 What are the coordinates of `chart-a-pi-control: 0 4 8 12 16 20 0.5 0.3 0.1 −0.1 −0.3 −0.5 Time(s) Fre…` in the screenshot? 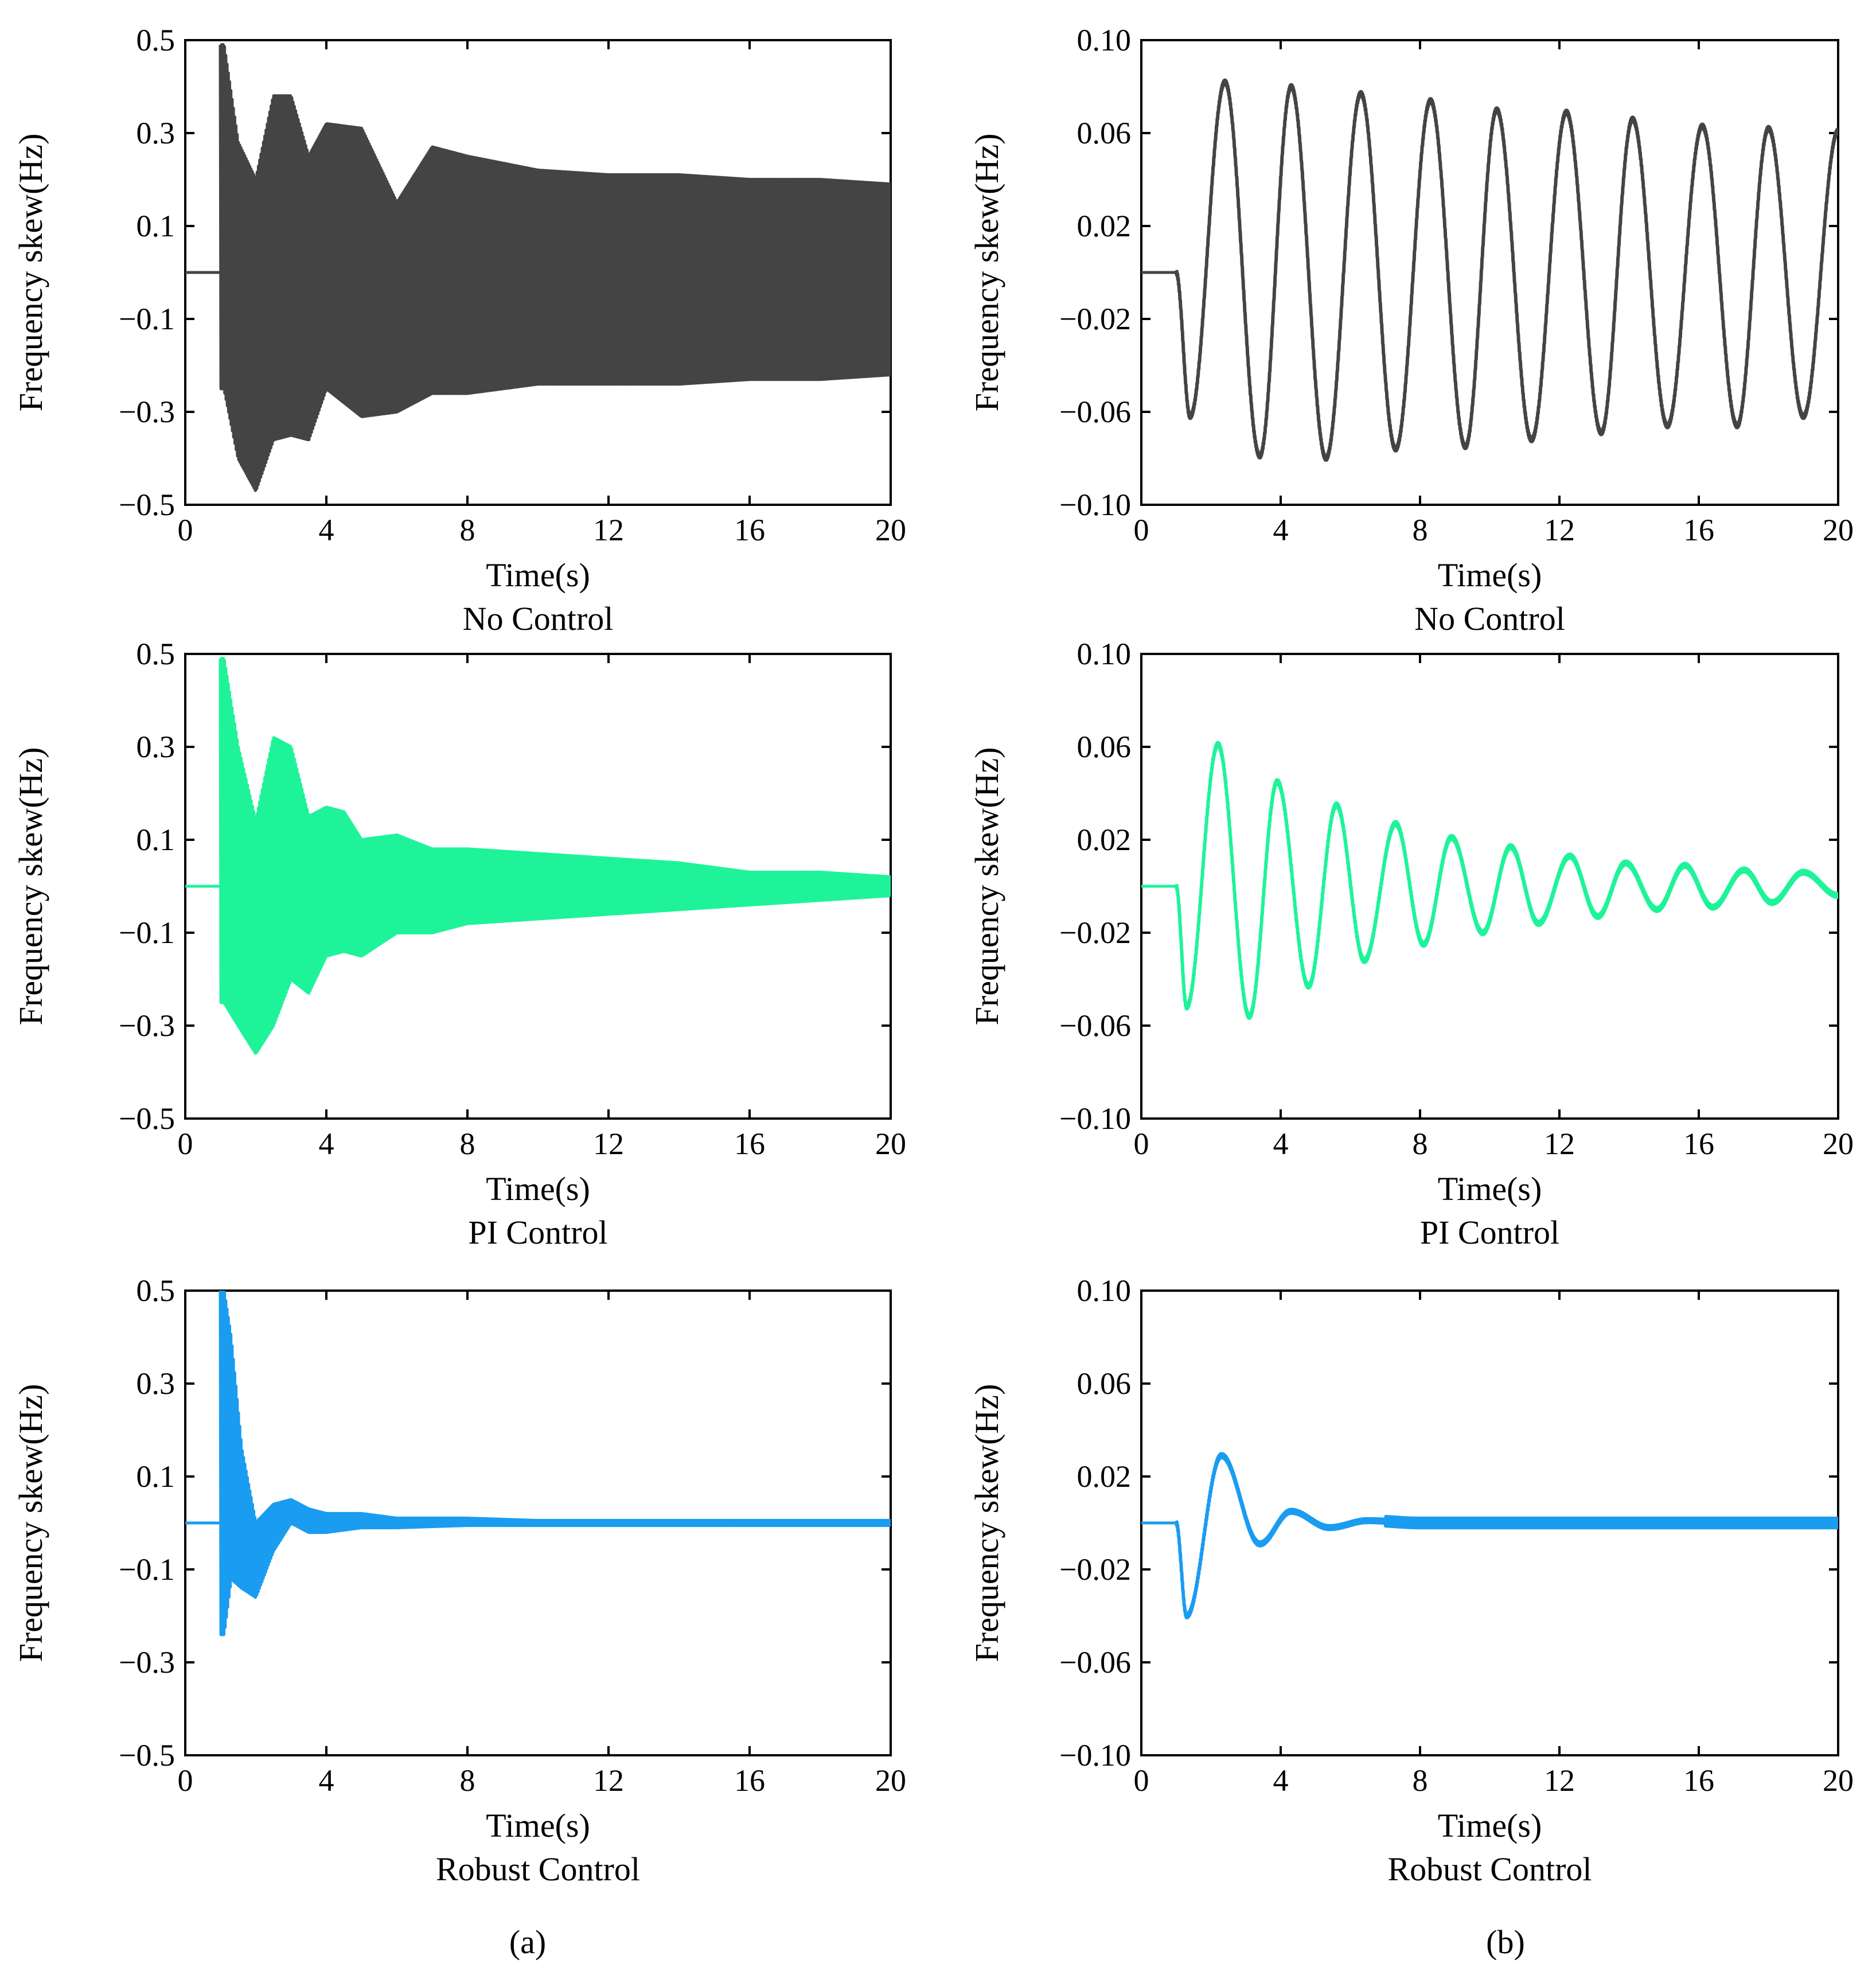 It's located at (459, 944).